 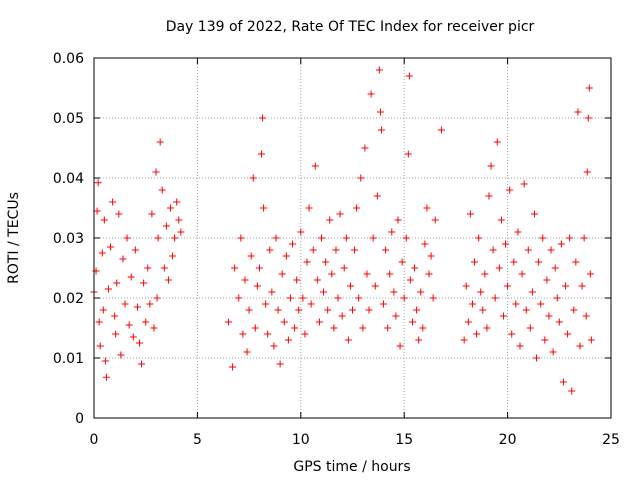 I want to click on y-tick-label: 0.05, so click(x=68, y=119).